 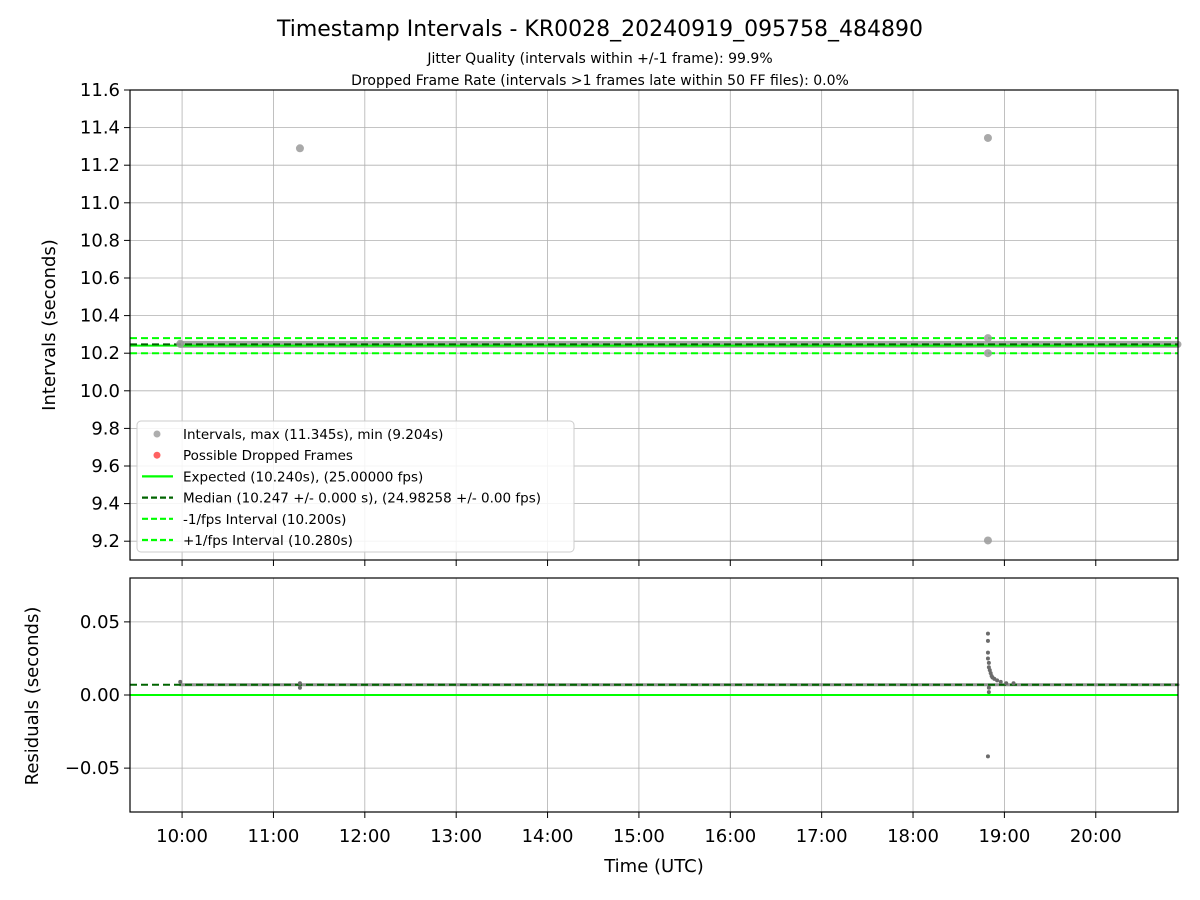 I want to click on y-tick-label: 10.4, so click(x=100, y=316).